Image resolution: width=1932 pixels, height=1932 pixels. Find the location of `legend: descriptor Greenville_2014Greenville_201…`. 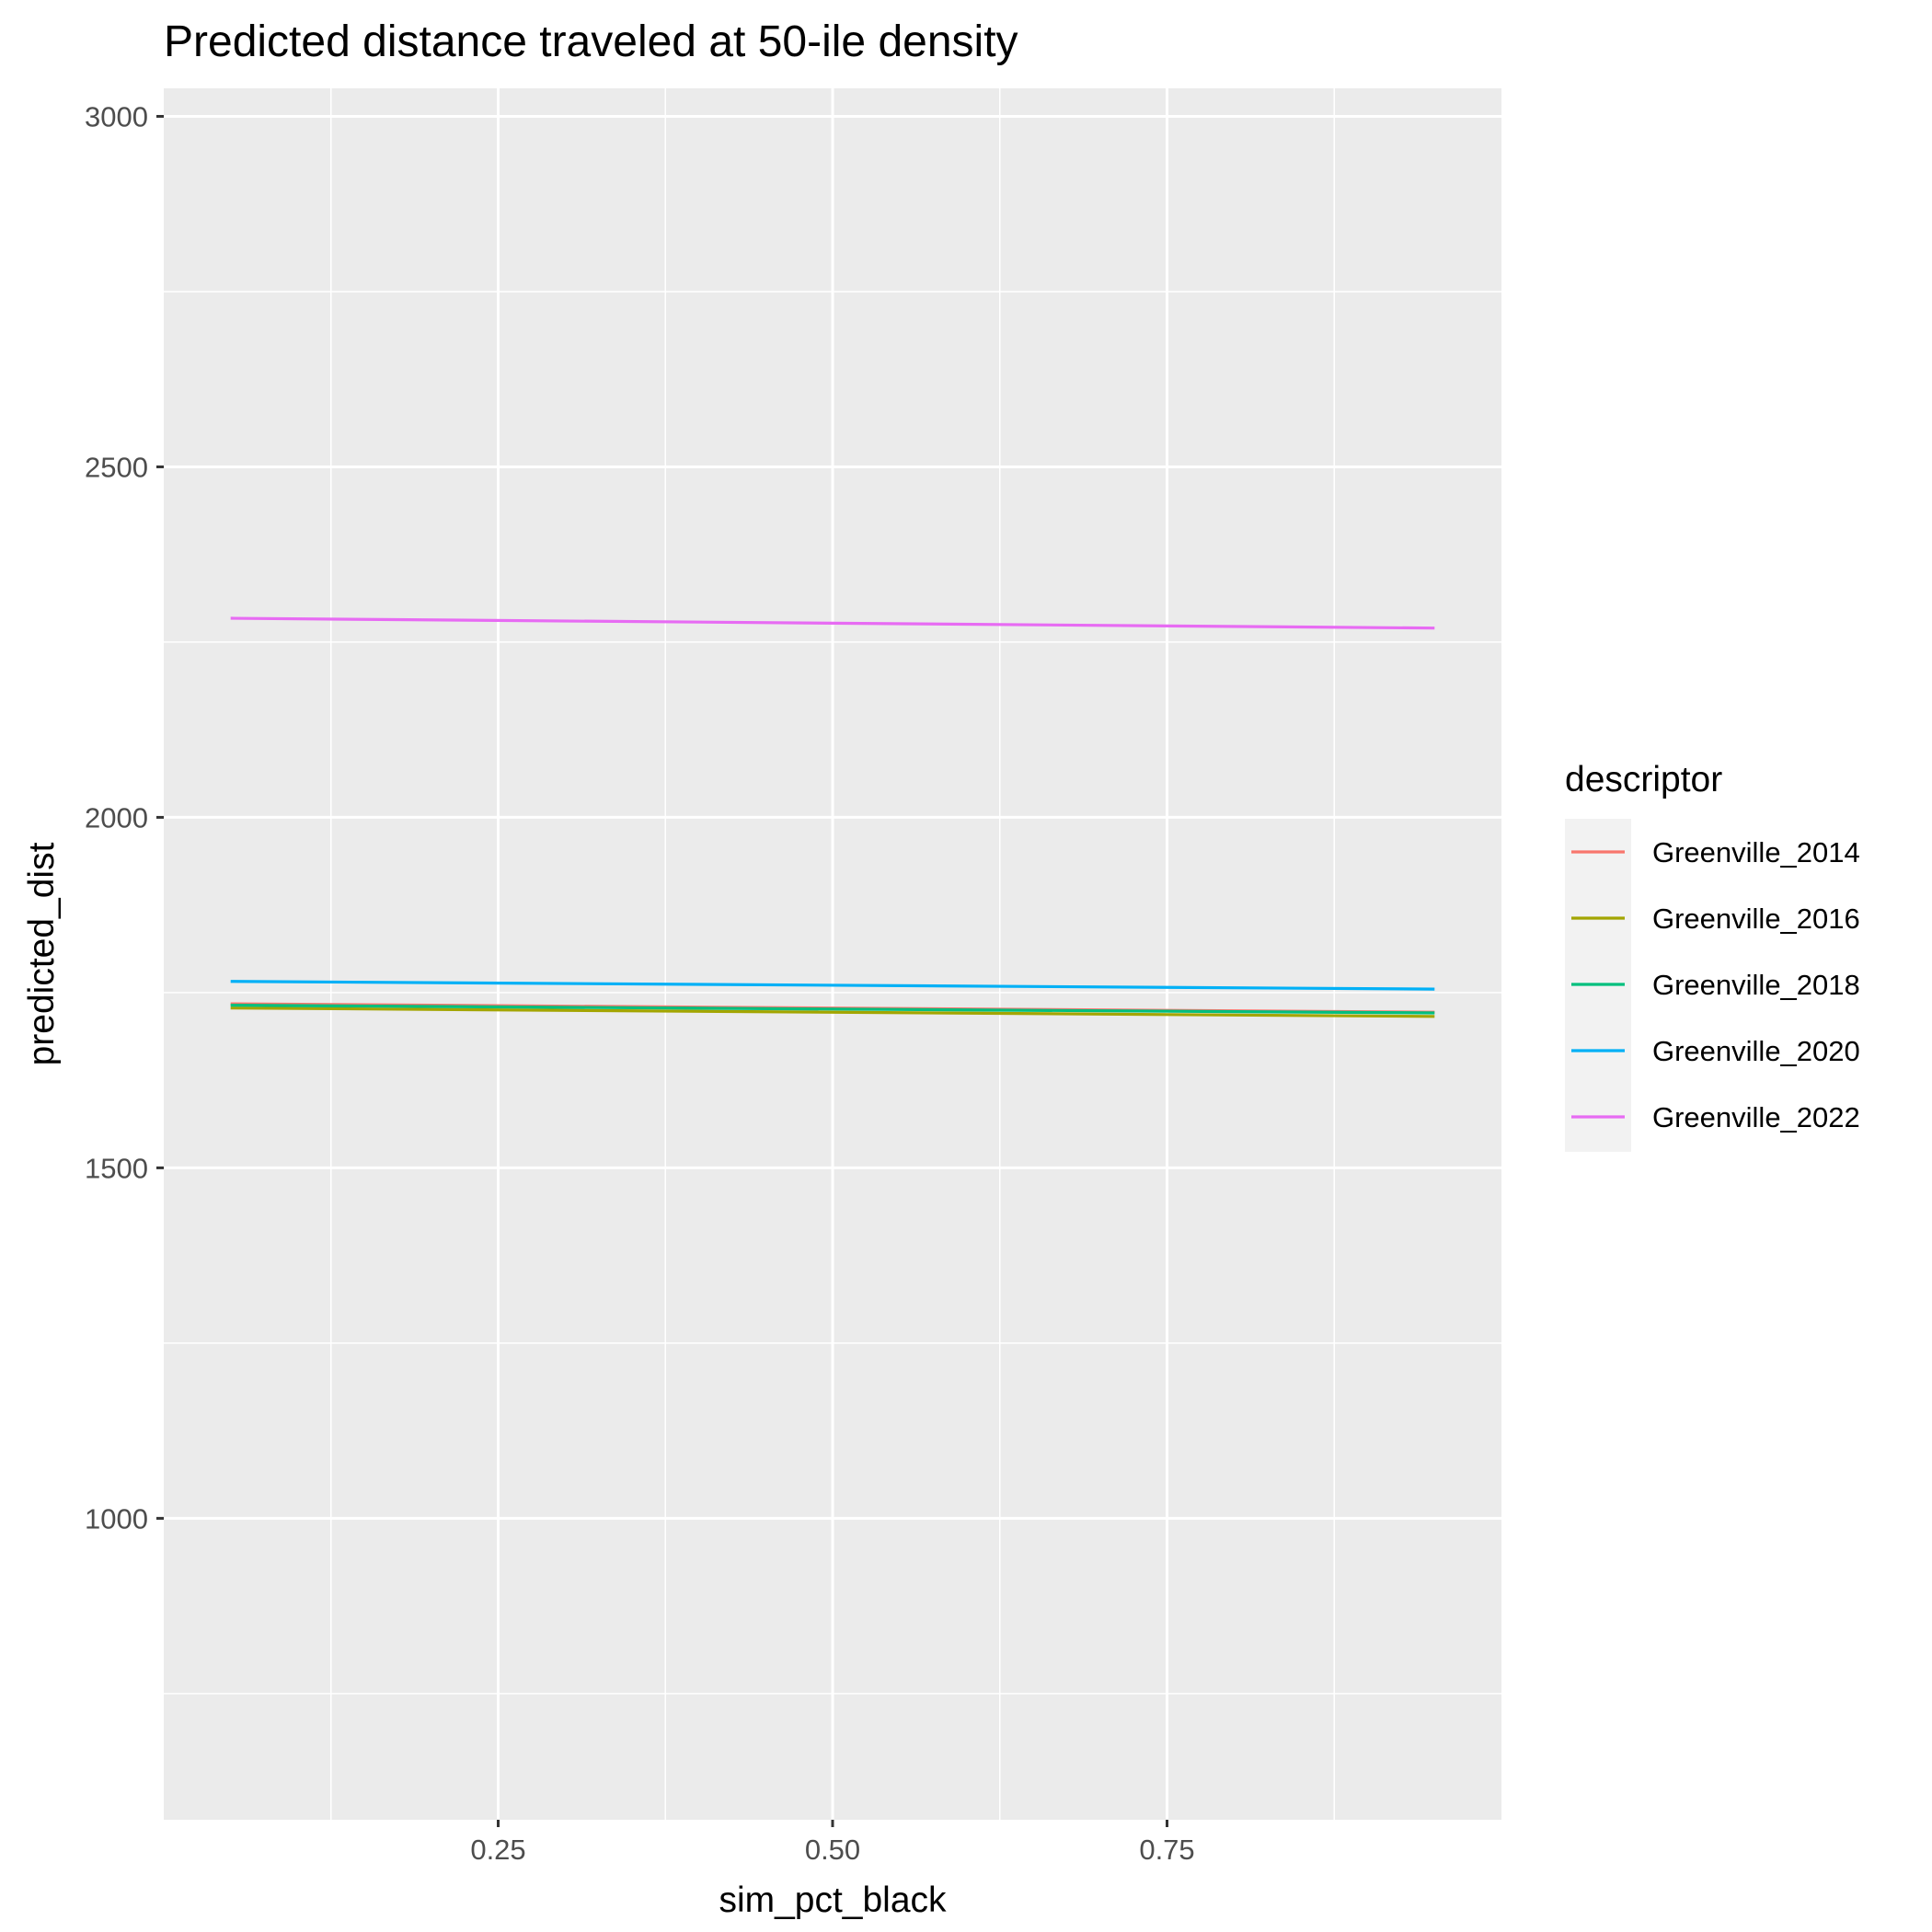

legend: descriptor Greenville_2014Greenville_201… is located at coordinates (1712, 956).